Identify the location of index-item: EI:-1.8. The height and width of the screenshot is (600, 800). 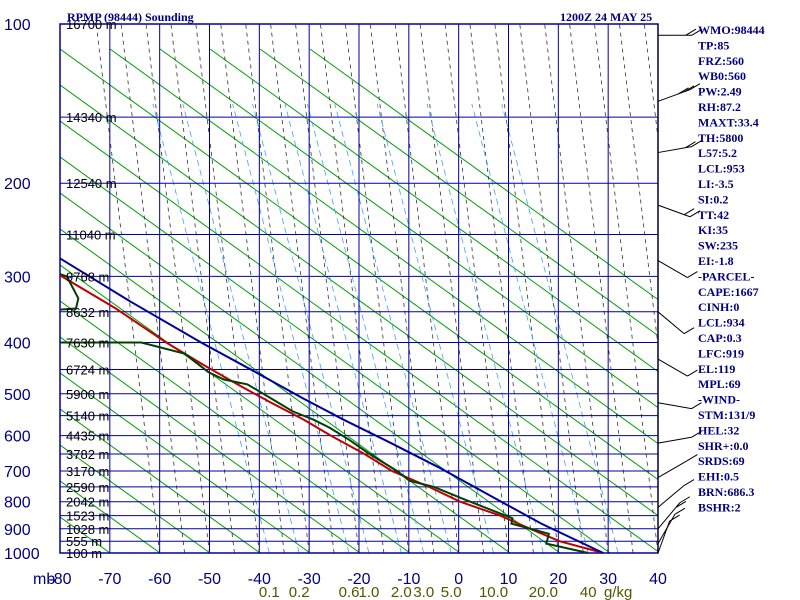
(716, 261).